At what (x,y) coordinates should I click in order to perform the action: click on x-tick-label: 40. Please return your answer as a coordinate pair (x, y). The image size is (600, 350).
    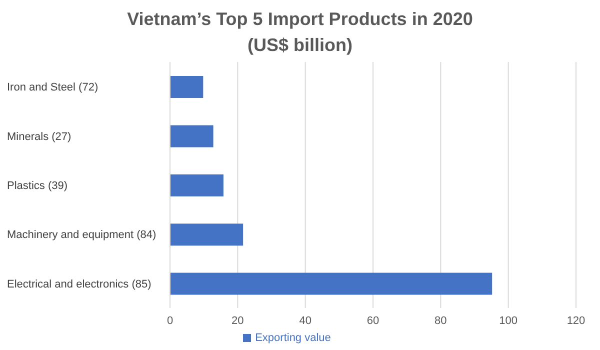
    Looking at the image, I should click on (305, 320).